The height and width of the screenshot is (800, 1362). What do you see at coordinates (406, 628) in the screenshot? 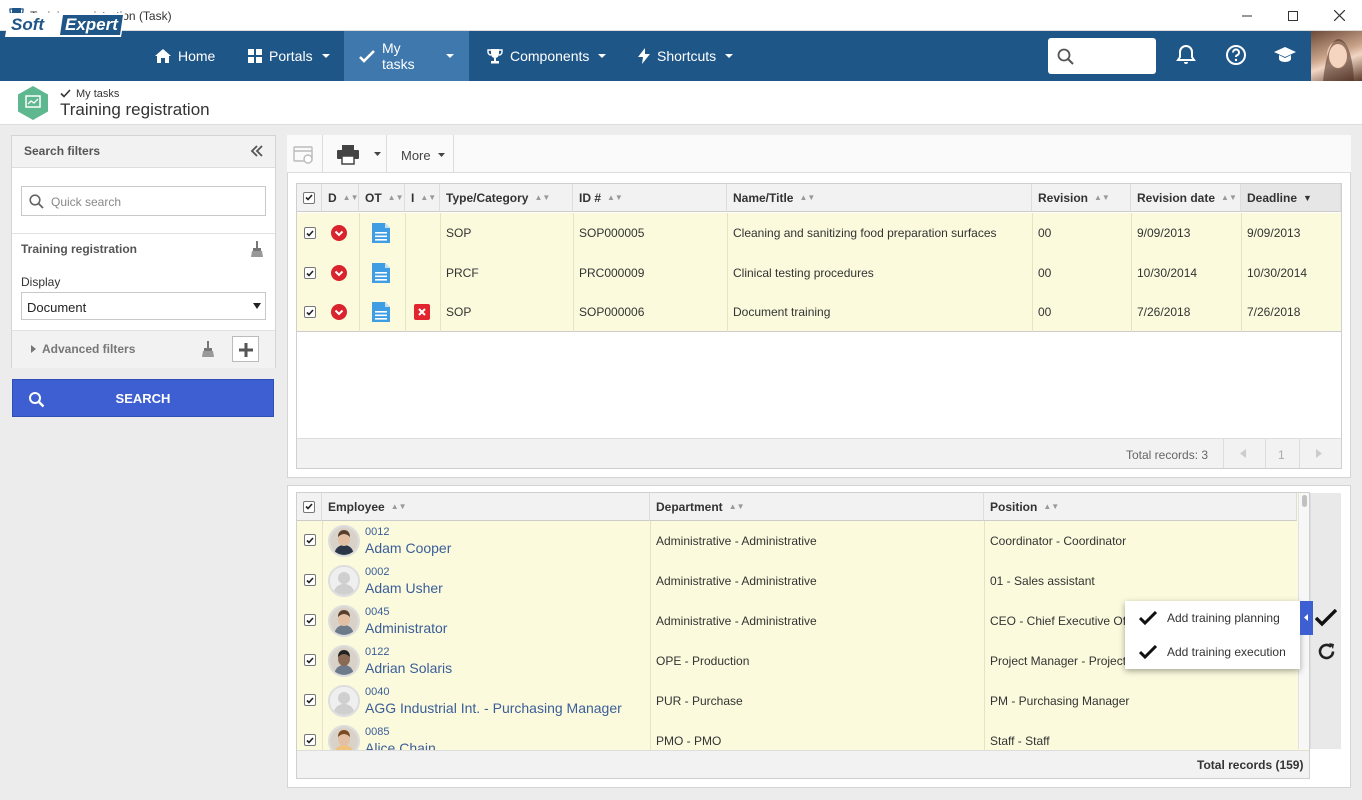
I see `employee-name: Administrator` at bounding box center [406, 628].